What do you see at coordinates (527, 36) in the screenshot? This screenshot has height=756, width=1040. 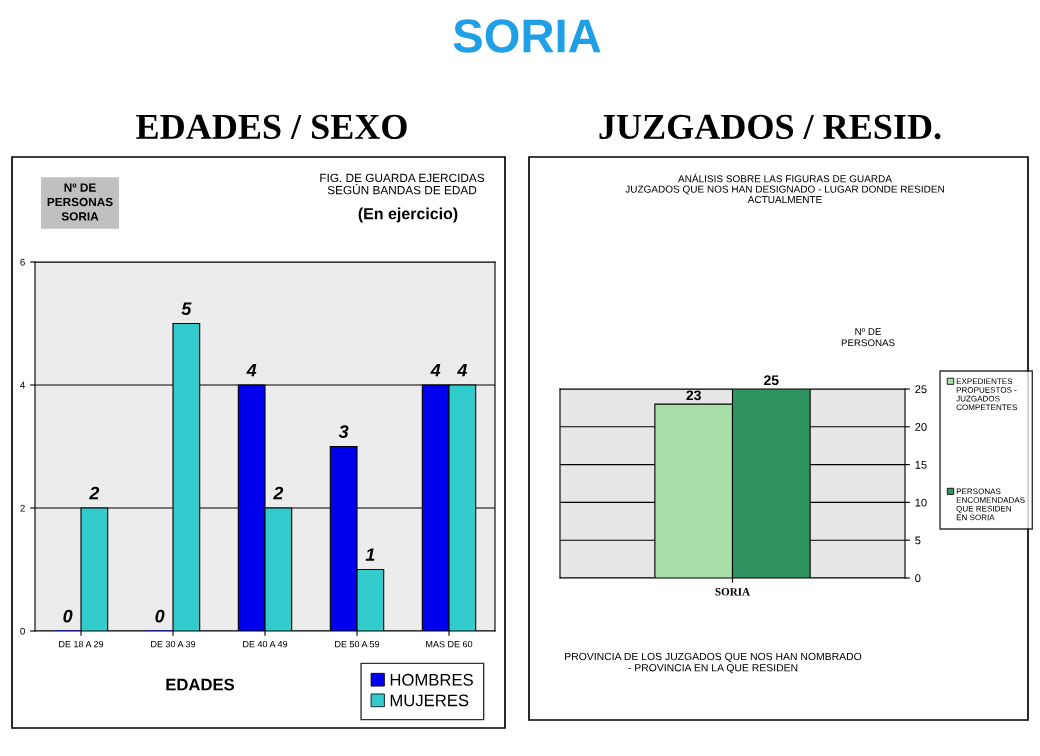 I see `text: SORIA` at bounding box center [527, 36].